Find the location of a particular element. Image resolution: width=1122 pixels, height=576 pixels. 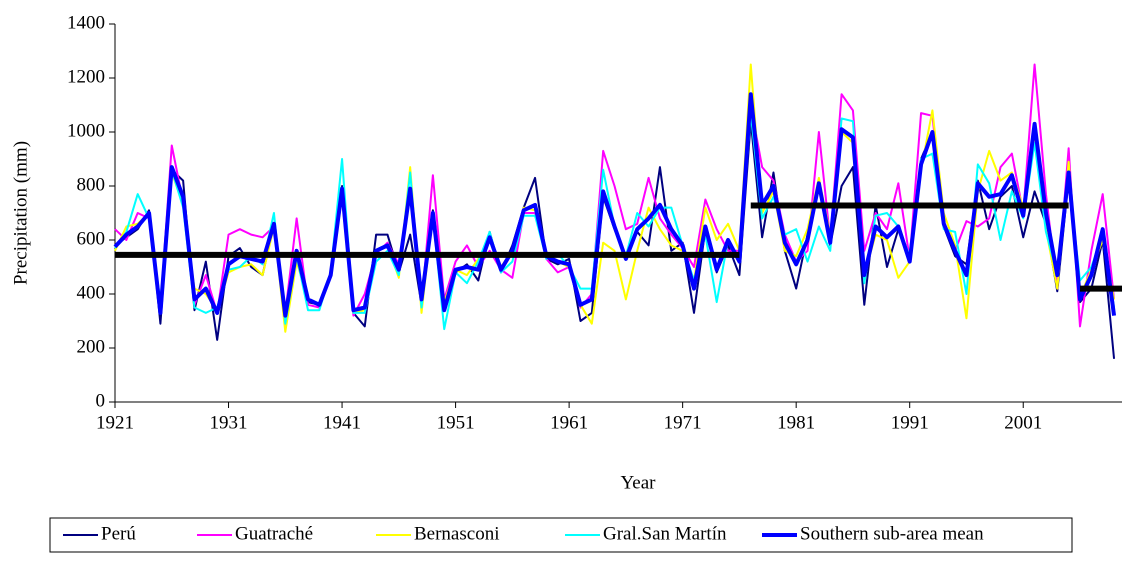

legend-label: Perú is located at coordinates (118, 533).